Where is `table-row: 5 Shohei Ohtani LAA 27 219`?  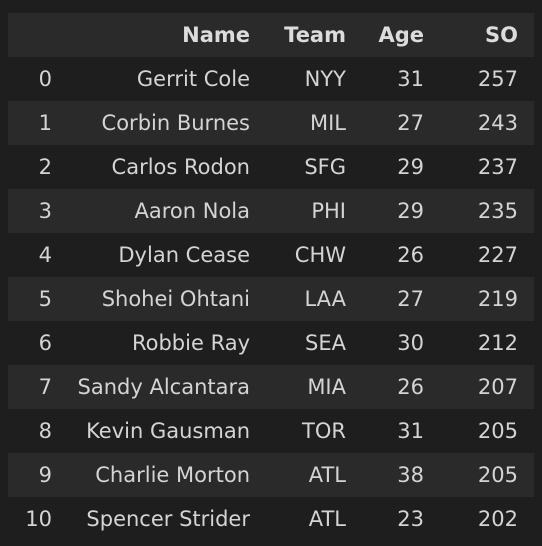 table-row: 5 Shohei Ohtani LAA 27 219 is located at coordinates (271, 299).